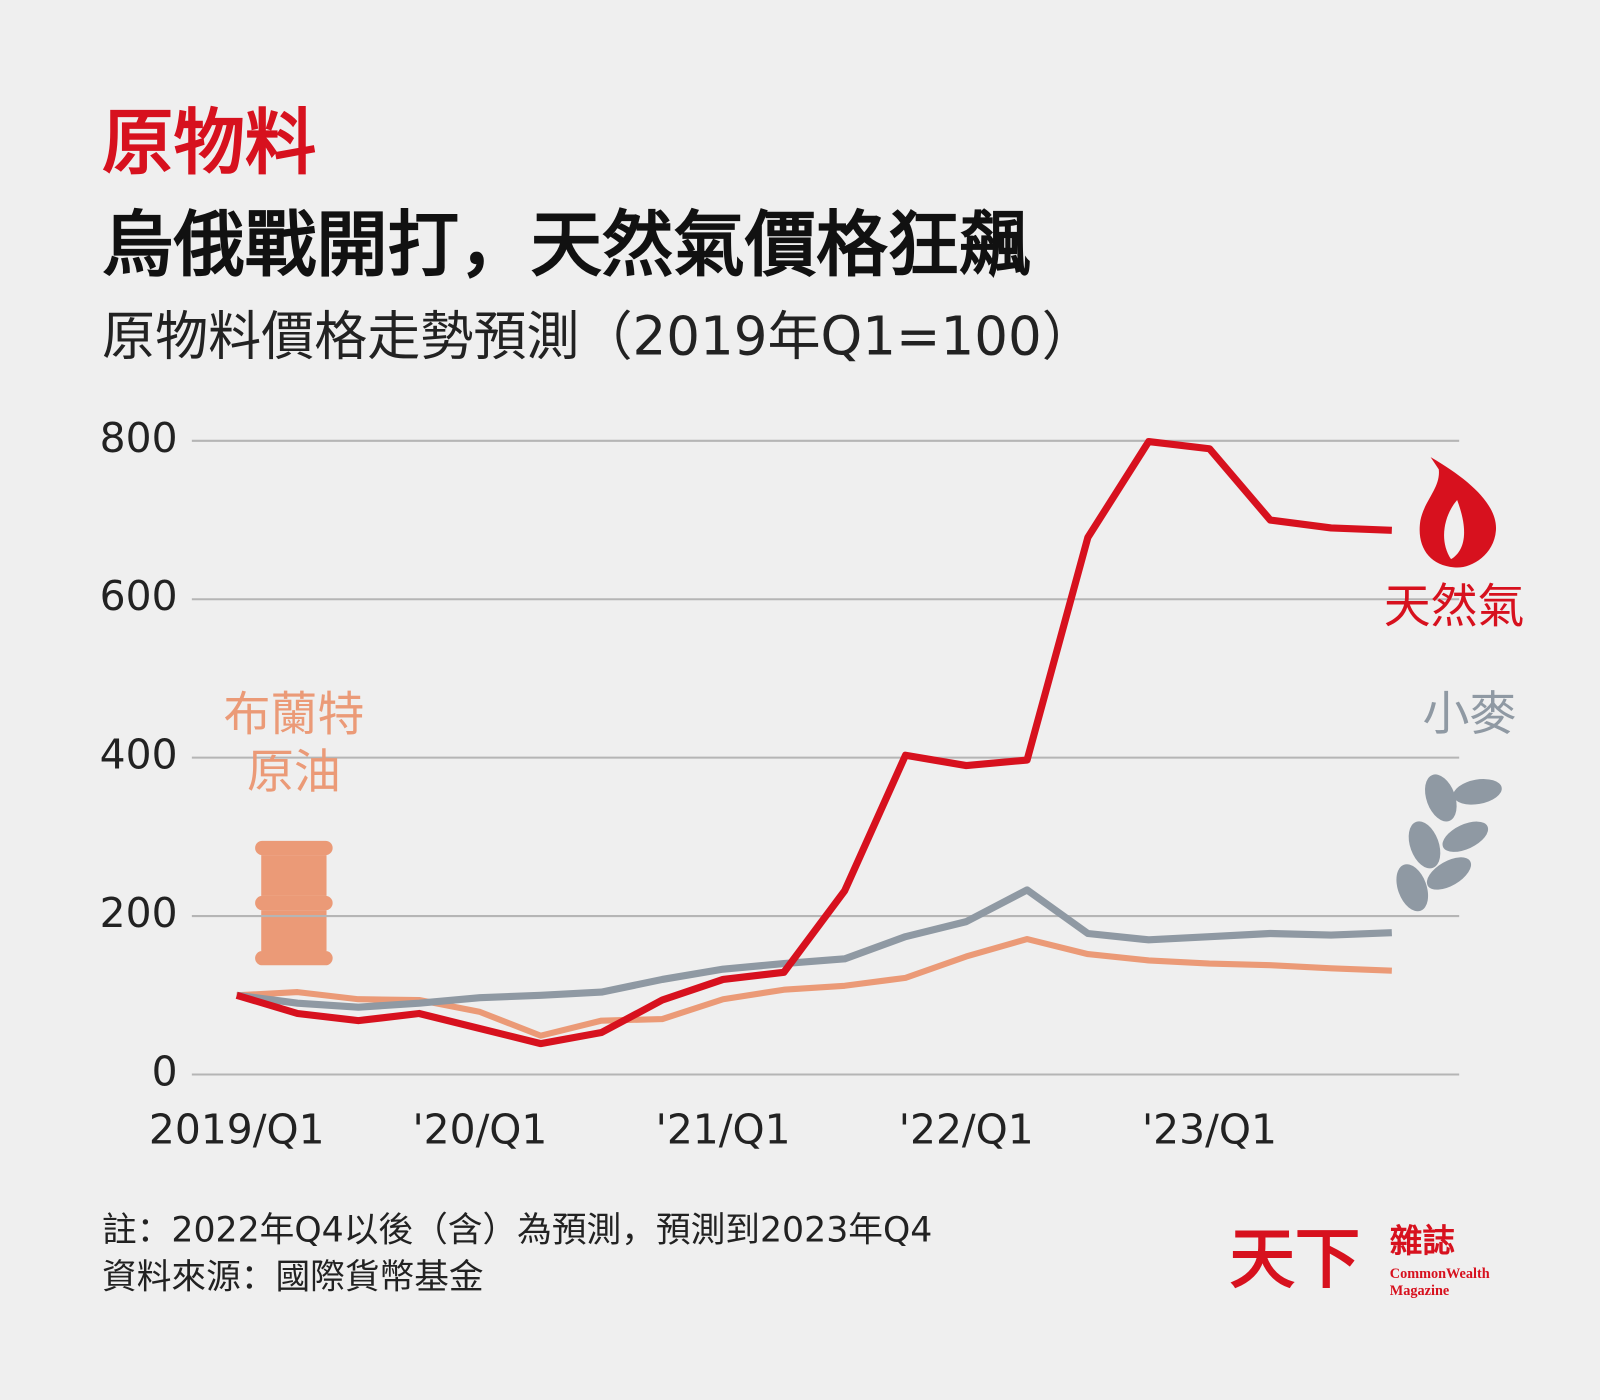  What do you see at coordinates (1440, 1274) in the screenshot?
I see `logo-english: CommonWealth` at bounding box center [1440, 1274].